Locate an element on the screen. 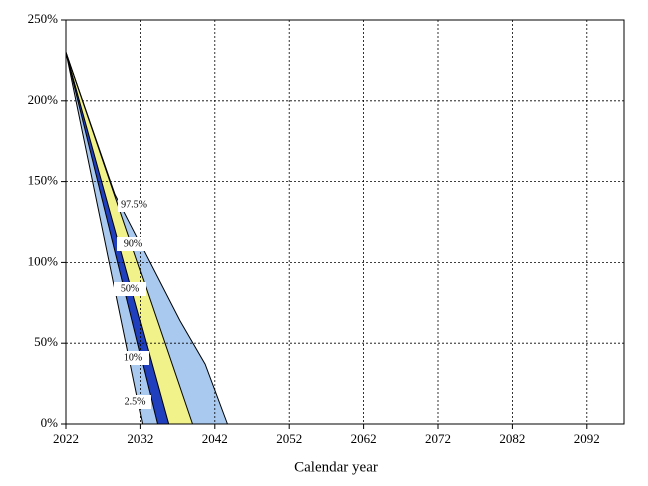  series-label: 97.5% is located at coordinates (134, 204).